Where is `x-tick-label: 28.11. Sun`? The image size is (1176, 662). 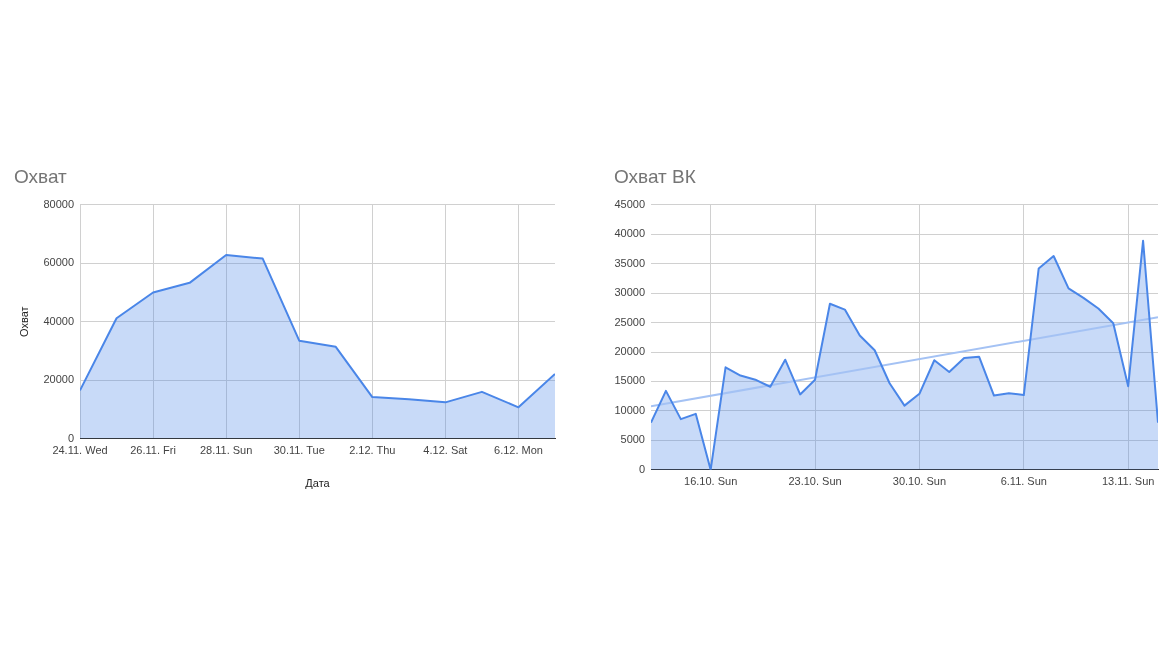 x-tick-label: 28.11. Sun is located at coordinates (226, 450).